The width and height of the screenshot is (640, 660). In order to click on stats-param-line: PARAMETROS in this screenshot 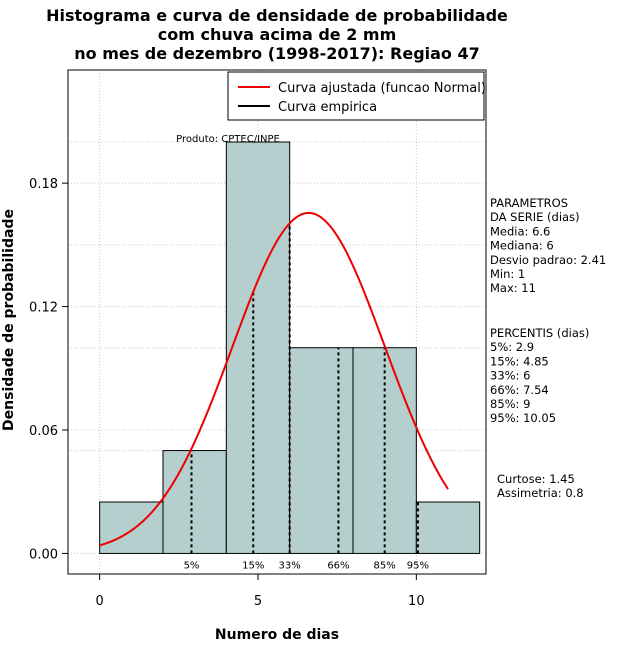, I will do `click(529, 203)`.